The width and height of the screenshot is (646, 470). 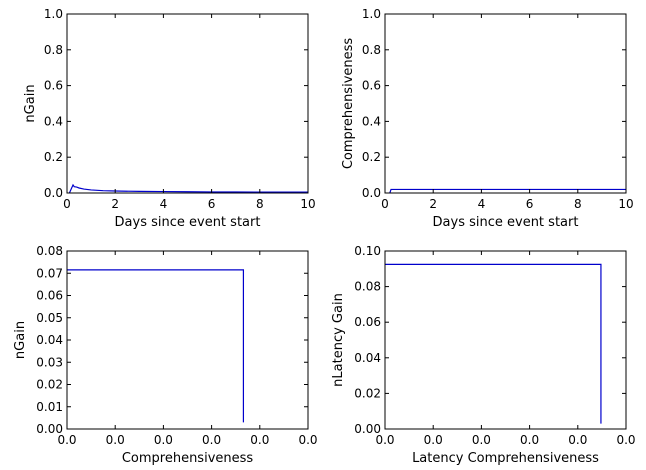 What do you see at coordinates (49, 318) in the screenshot?
I see `y-tick-label: 0.05` at bounding box center [49, 318].